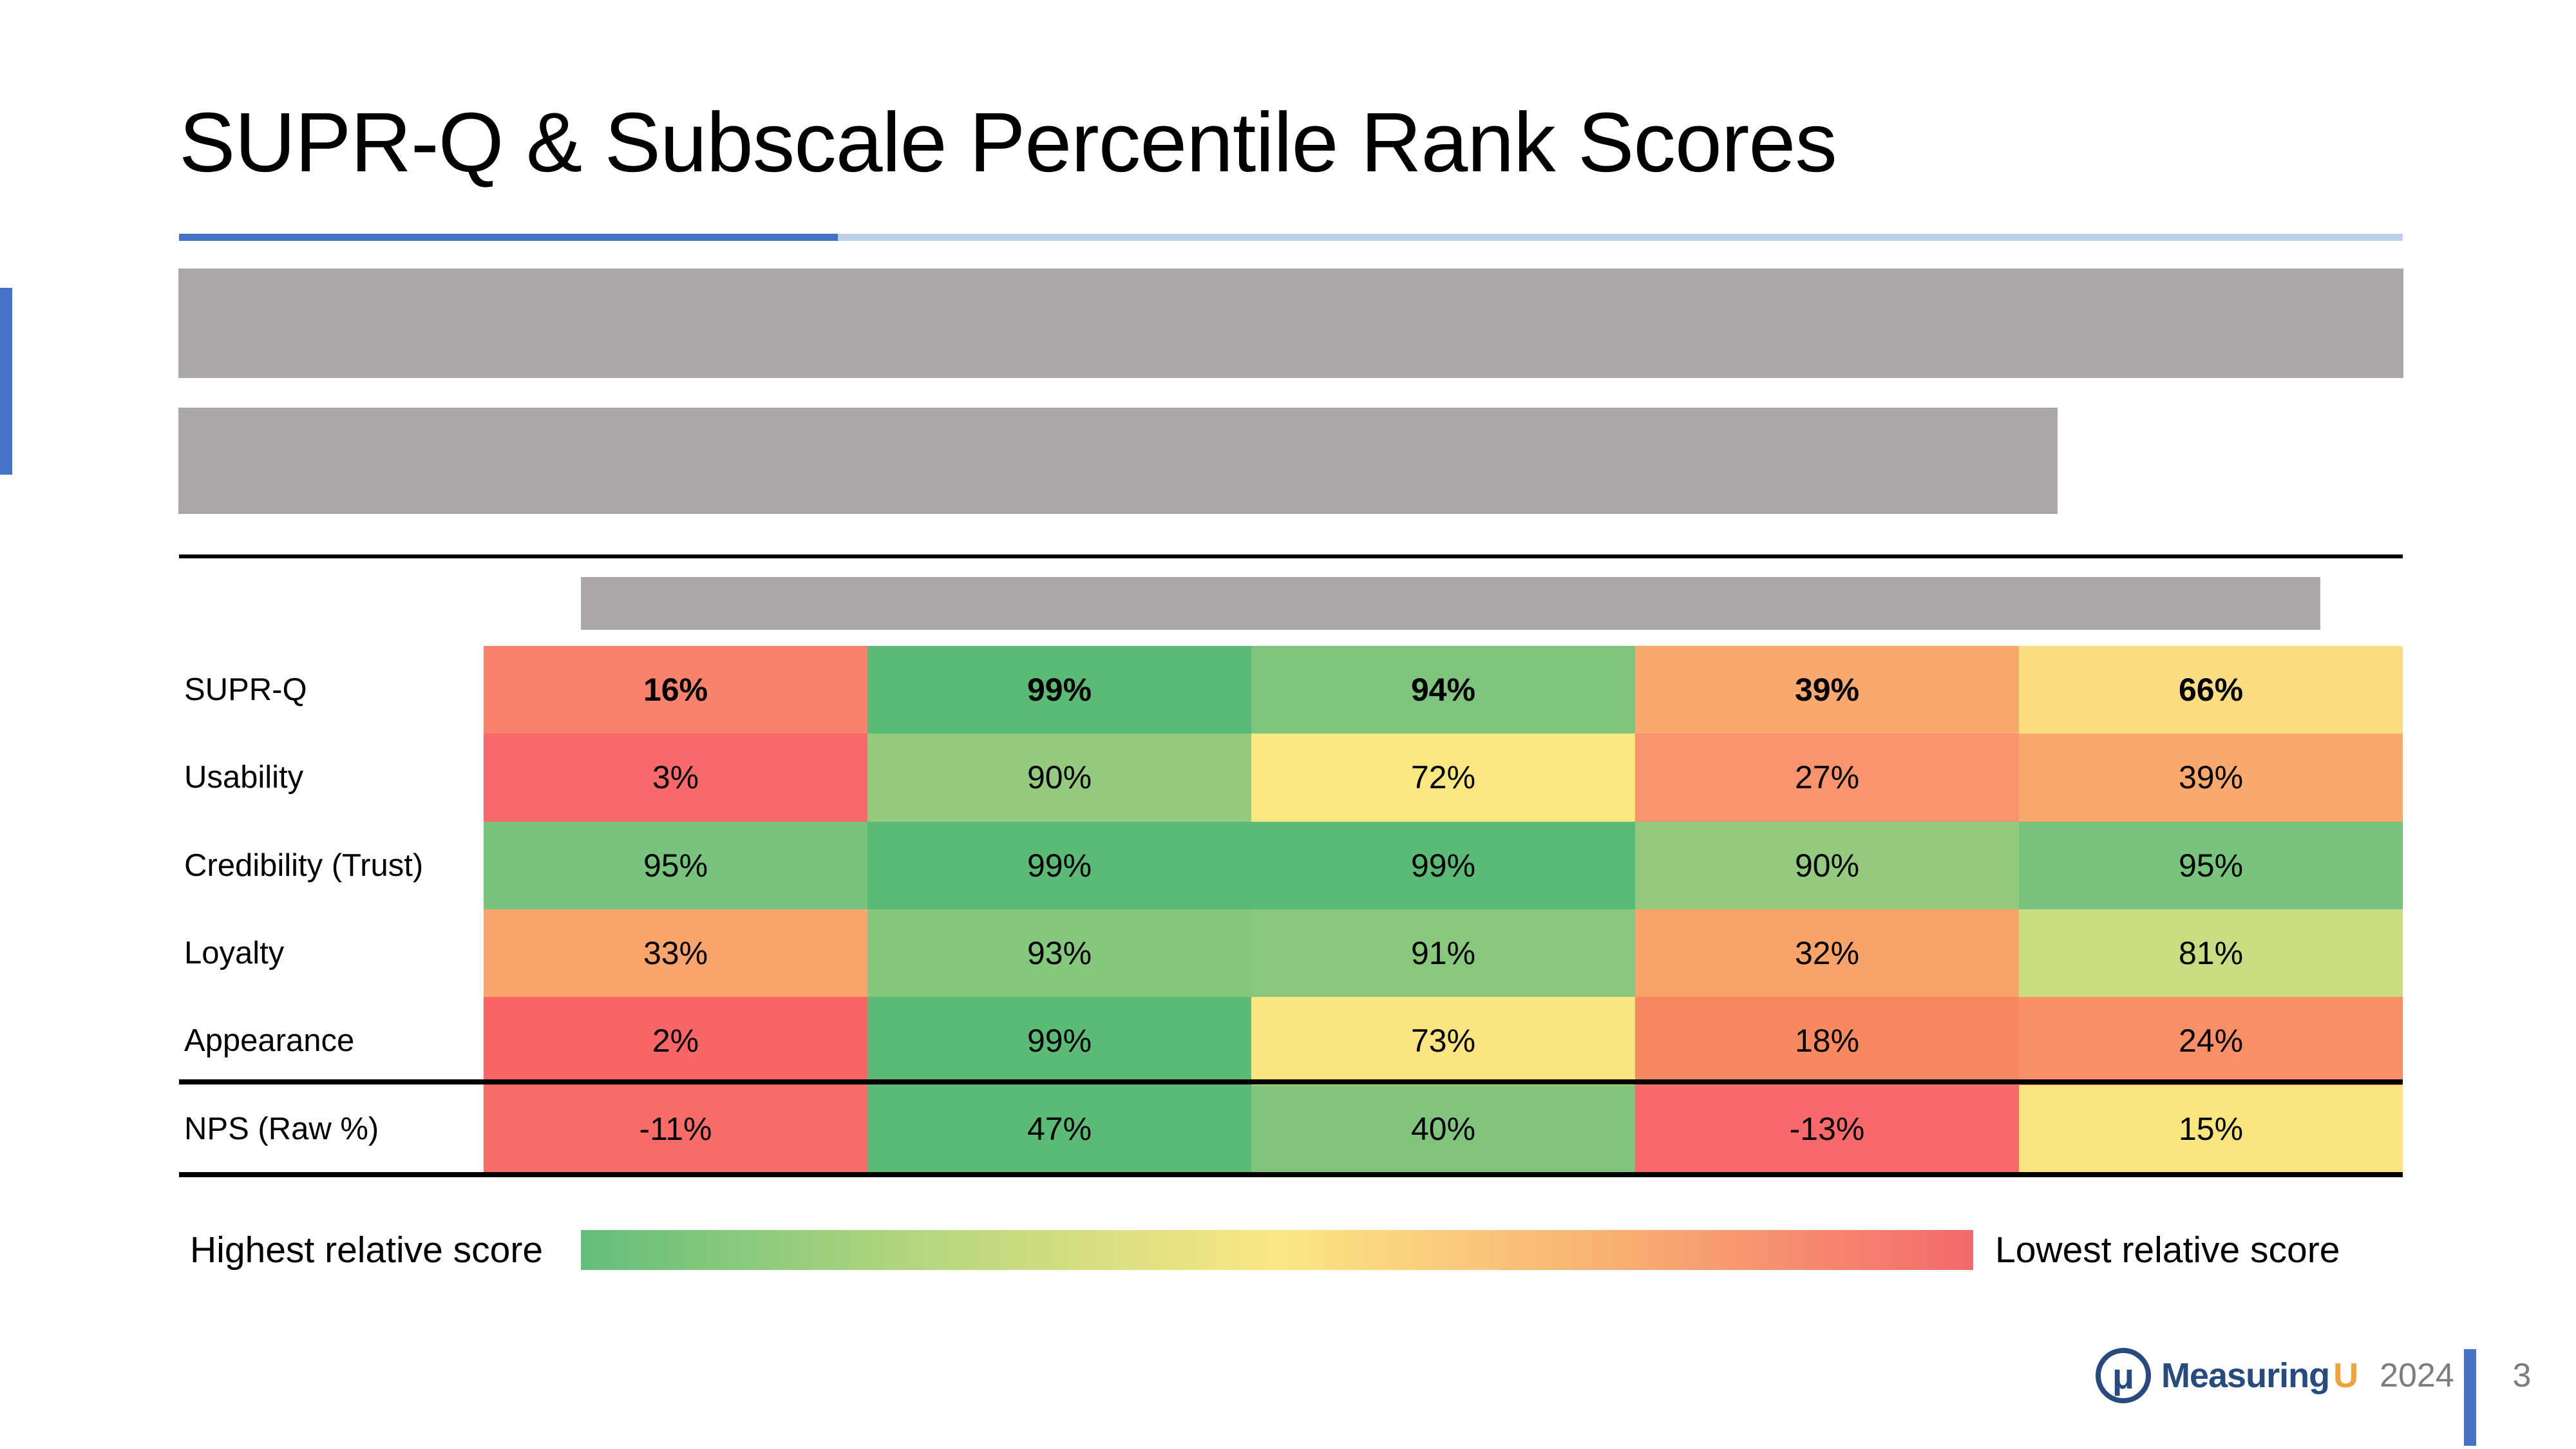 The image size is (2576, 1449). Describe the element at coordinates (1827, 1128) in the screenshot. I see `heatmap-cell: -13%` at that location.